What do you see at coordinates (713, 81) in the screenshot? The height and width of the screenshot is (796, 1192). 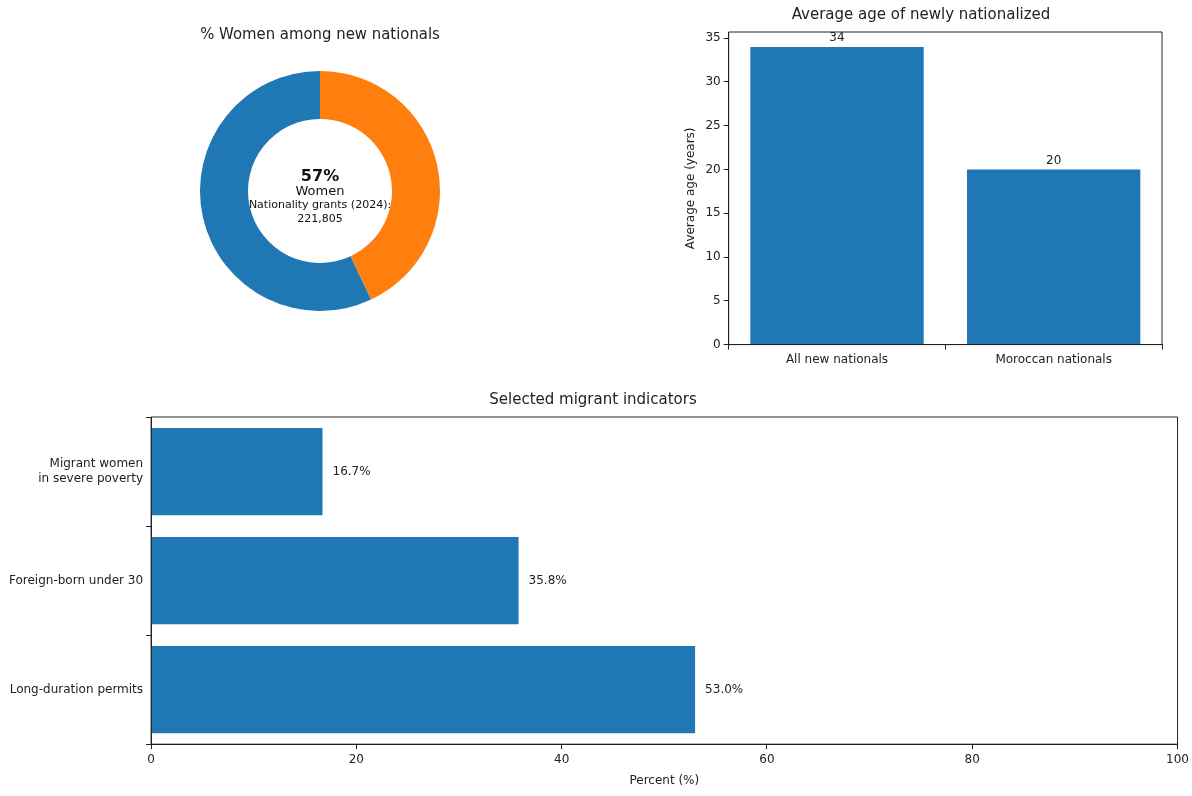 I see `y-tick-label: 30` at bounding box center [713, 81].